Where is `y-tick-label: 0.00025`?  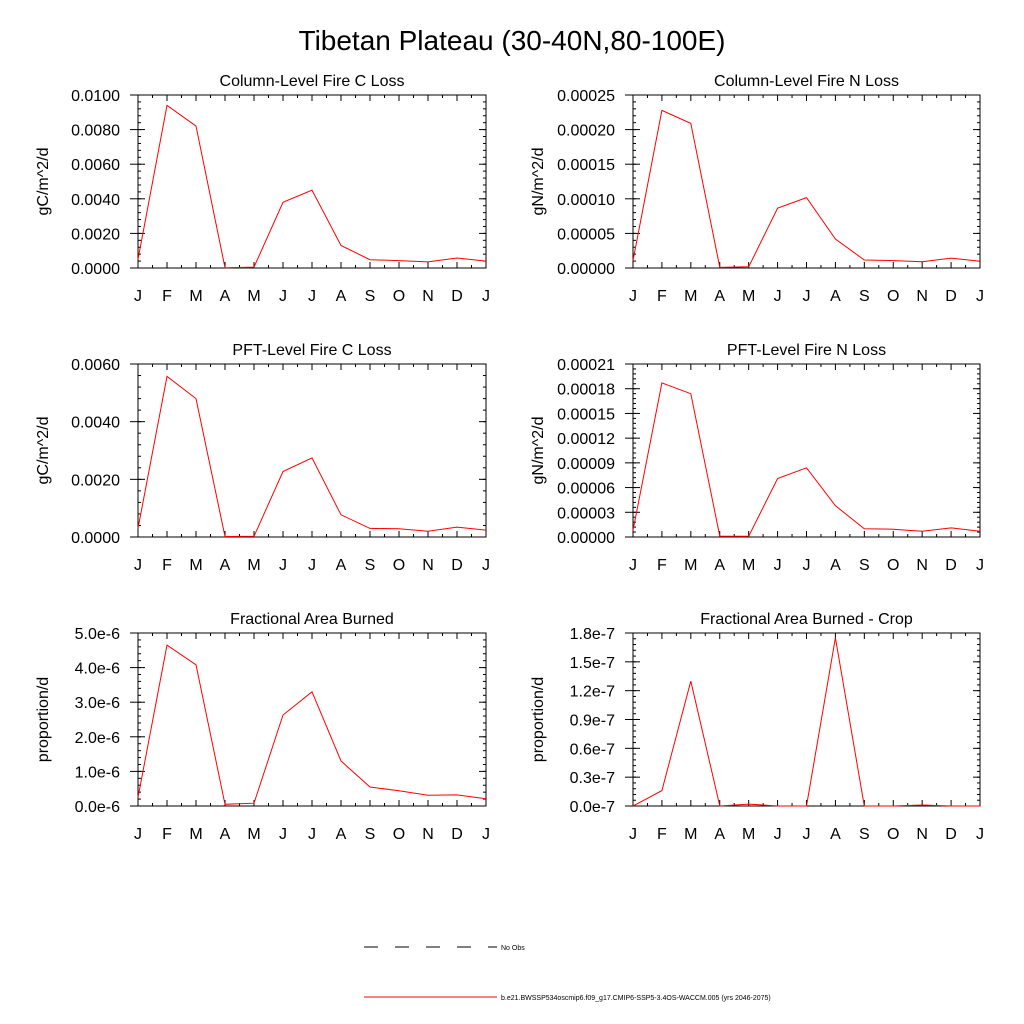 y-tick-label: 0.00025 is located at coordinates (586, 96).